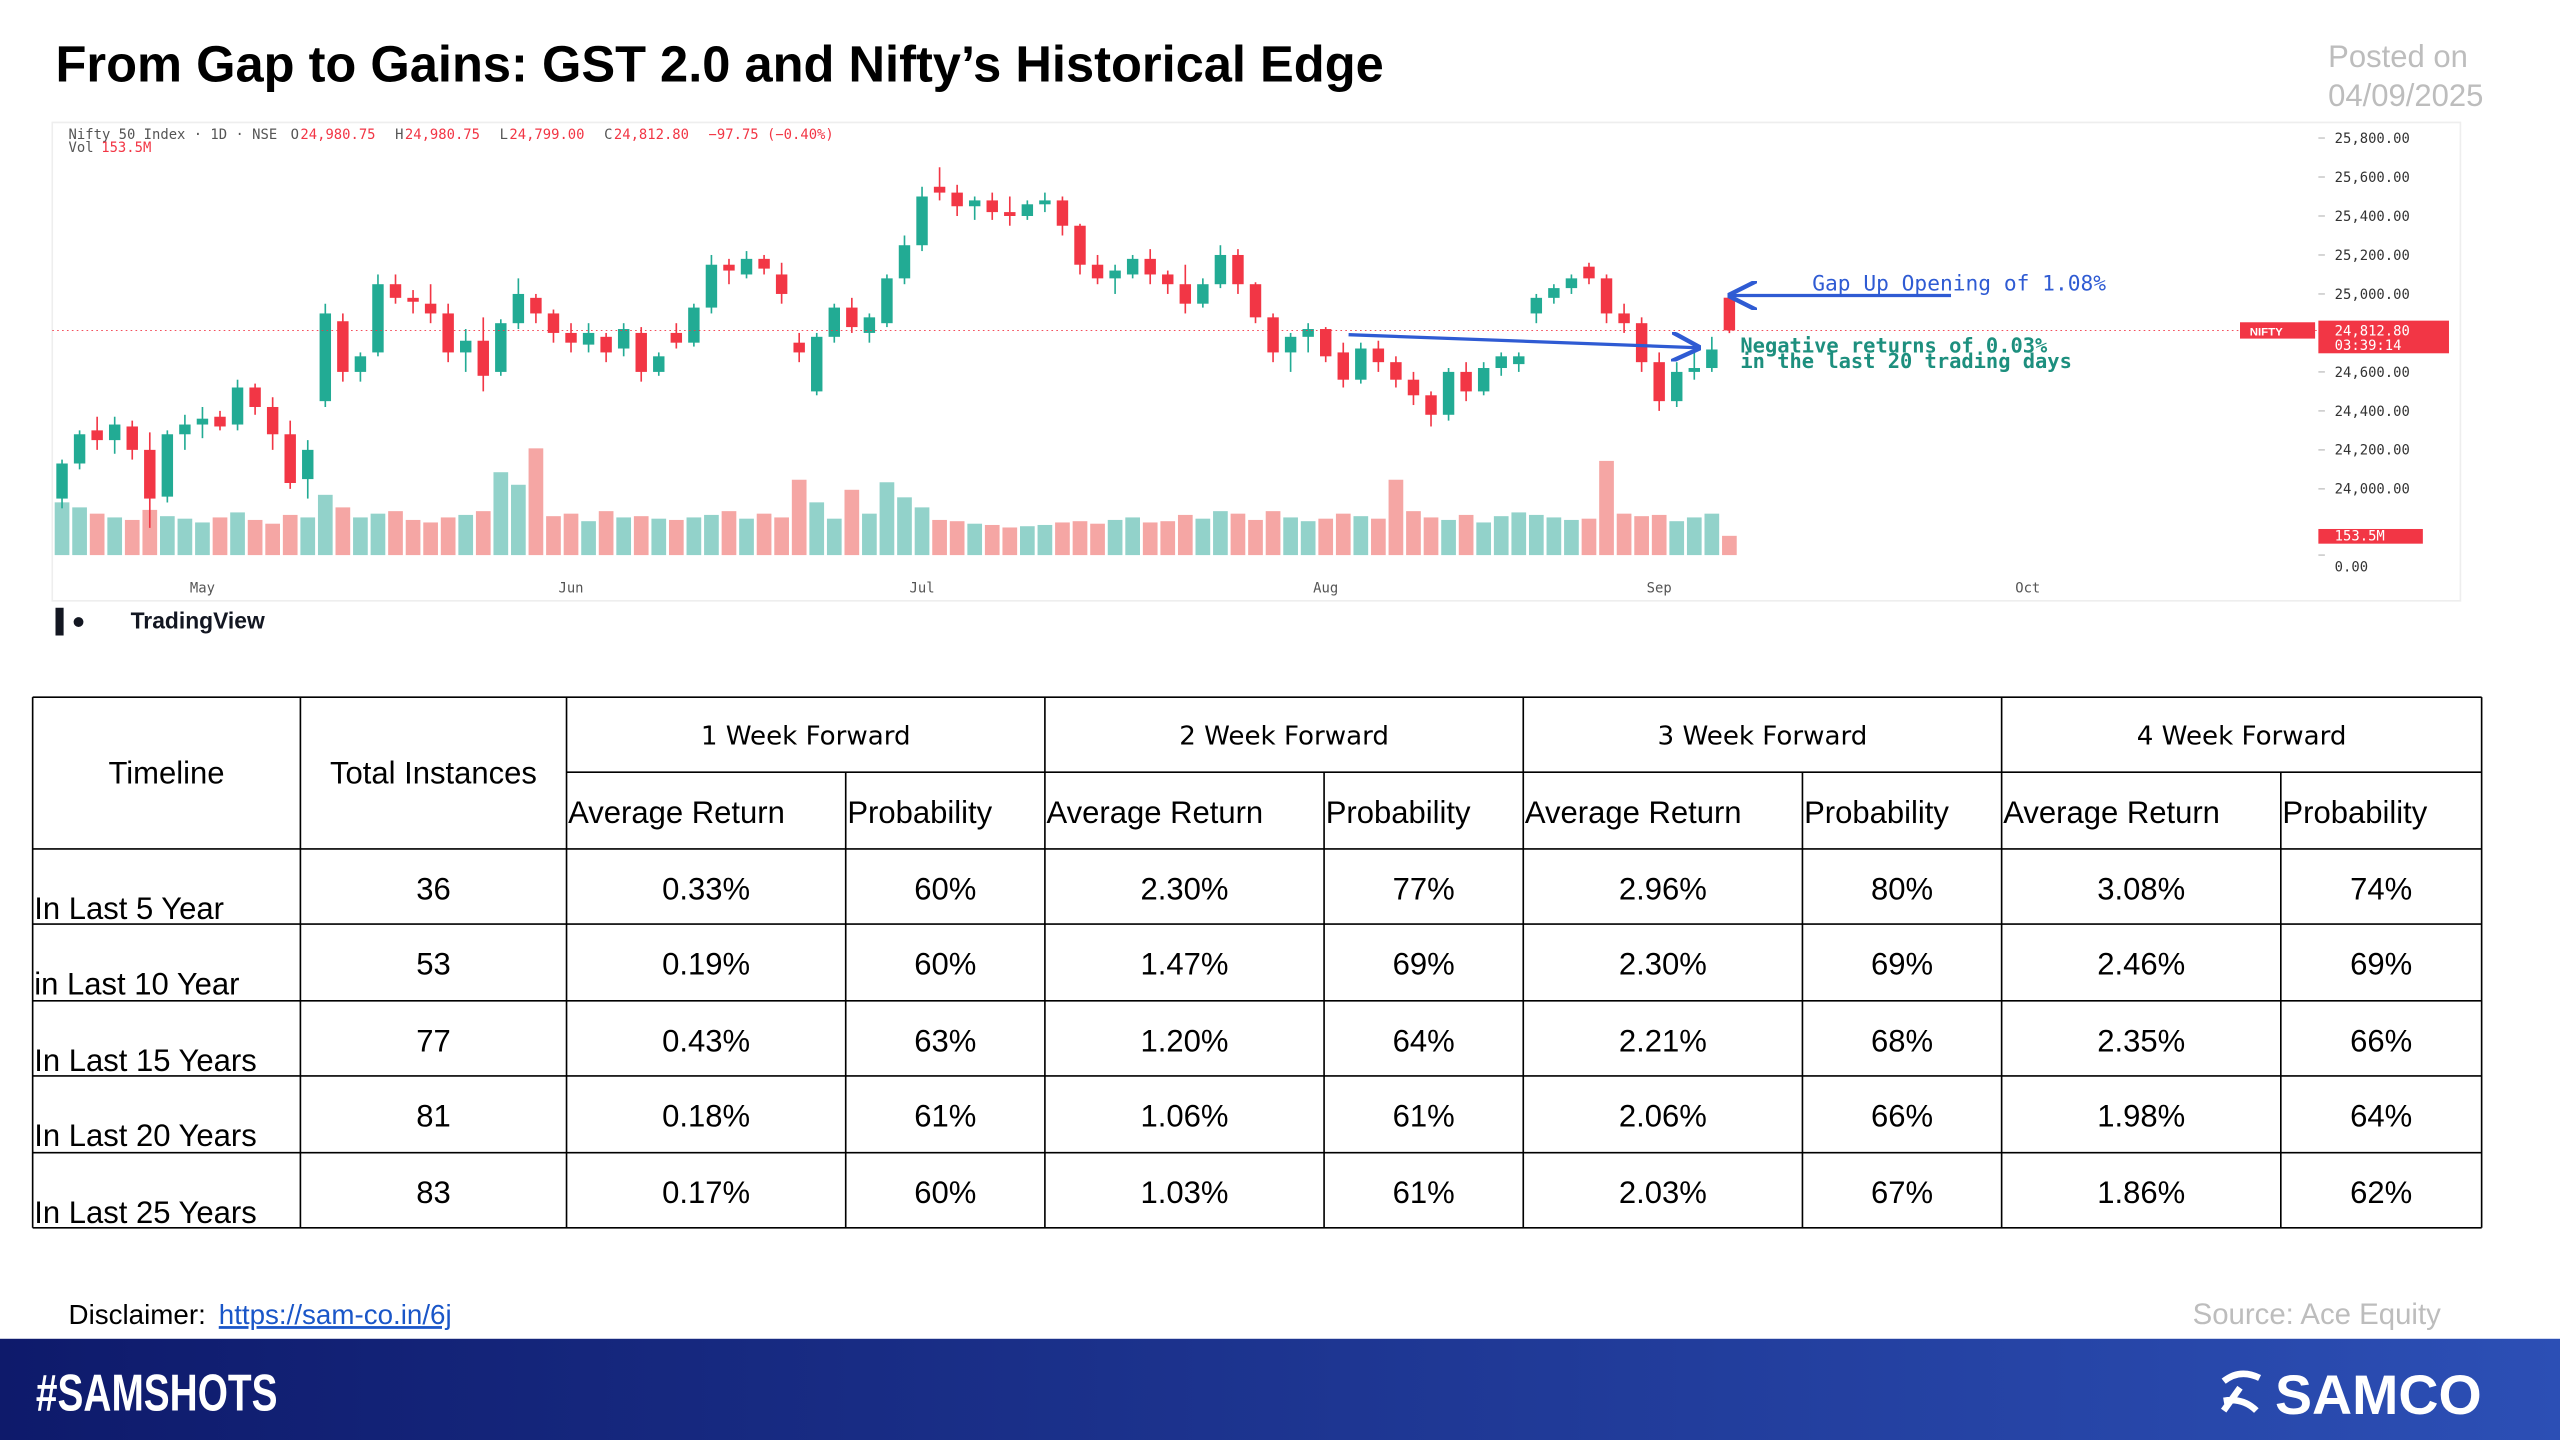  I want to click on posted-label: Posted on, so click(2398, 56).